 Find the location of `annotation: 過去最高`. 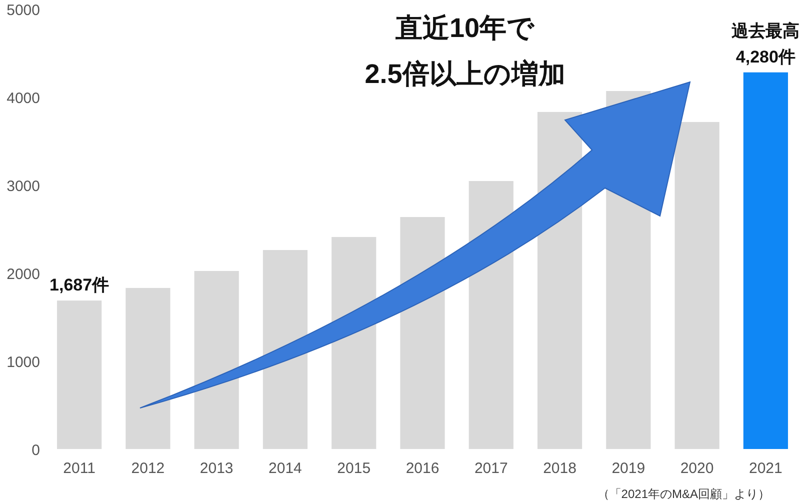

annotation: 過去最高 is located at coordinates (765, 30).